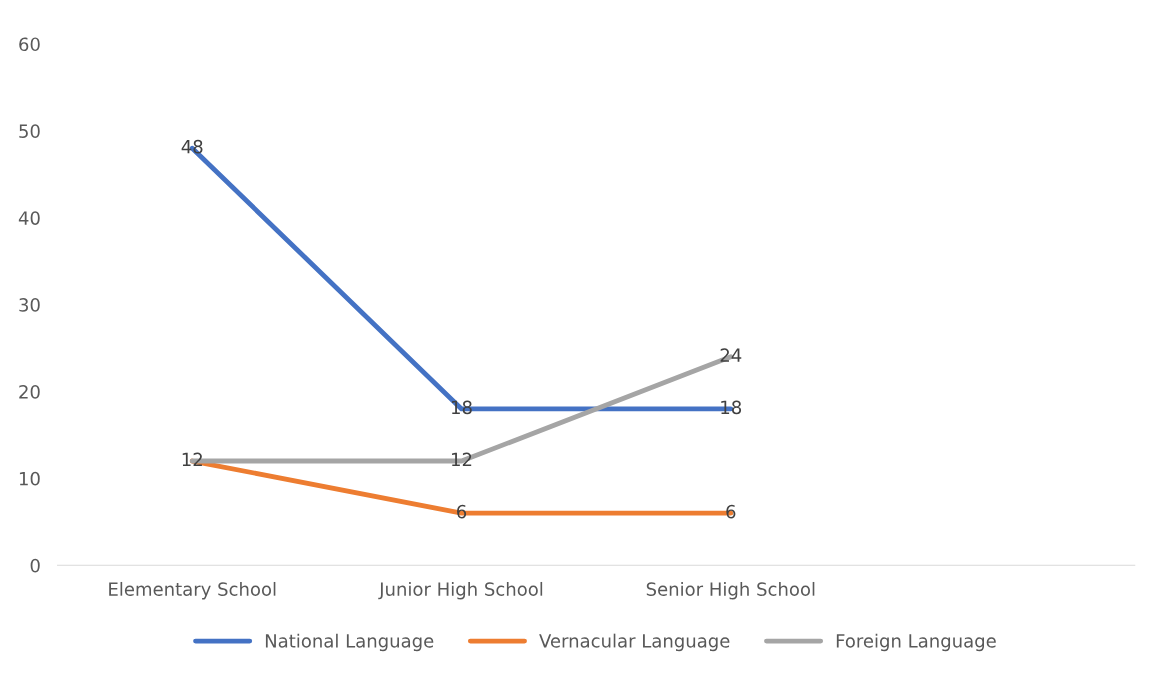 This screenshot has height=677, width=1152. What do you see at coordinates (731, 355) in the screenshot?
I see `data-label: 24` at bounding box center [731, 355].